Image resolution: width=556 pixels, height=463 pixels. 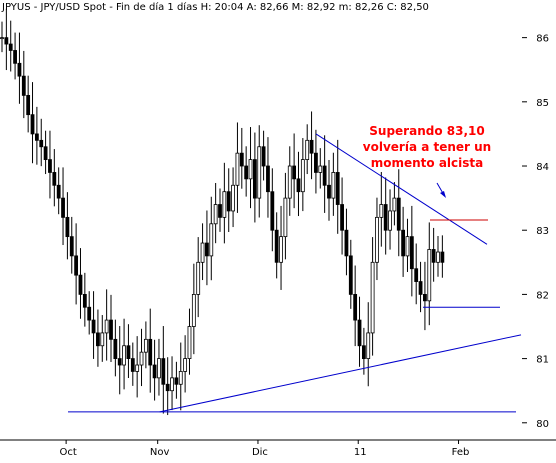 I want to click on x-tick-label: Dic, so click(x=260, y=452).